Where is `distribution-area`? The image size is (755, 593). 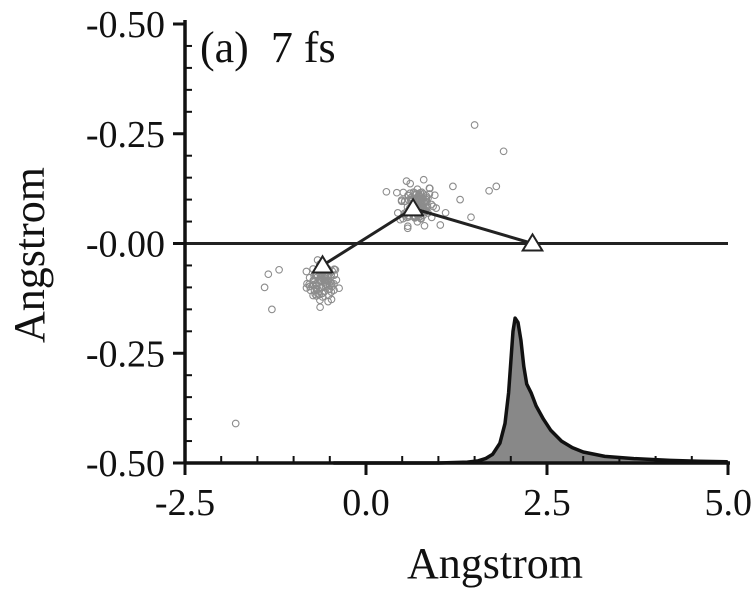 distribution-area is located at coordinates (531, 390).